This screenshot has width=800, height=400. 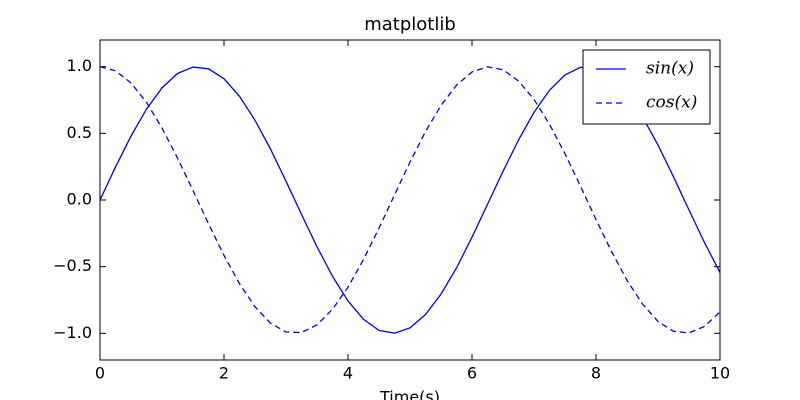 I want to click on x-tick-label: 2, so click(x=224, y=373).